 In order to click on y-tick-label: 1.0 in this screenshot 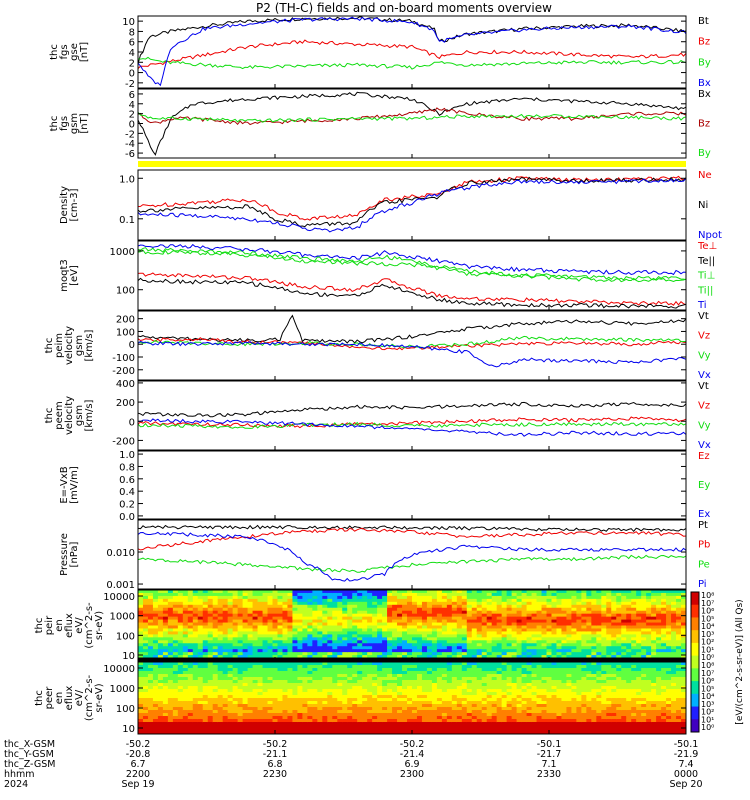, I will do `click(127, 179)`.